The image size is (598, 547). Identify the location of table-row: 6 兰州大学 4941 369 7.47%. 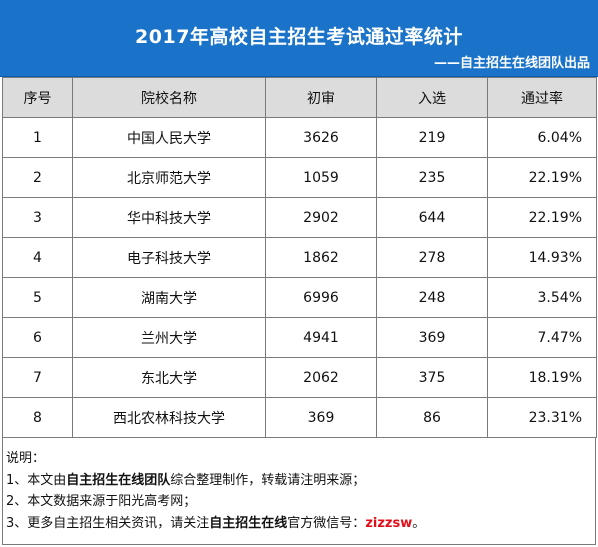
(299, 337).